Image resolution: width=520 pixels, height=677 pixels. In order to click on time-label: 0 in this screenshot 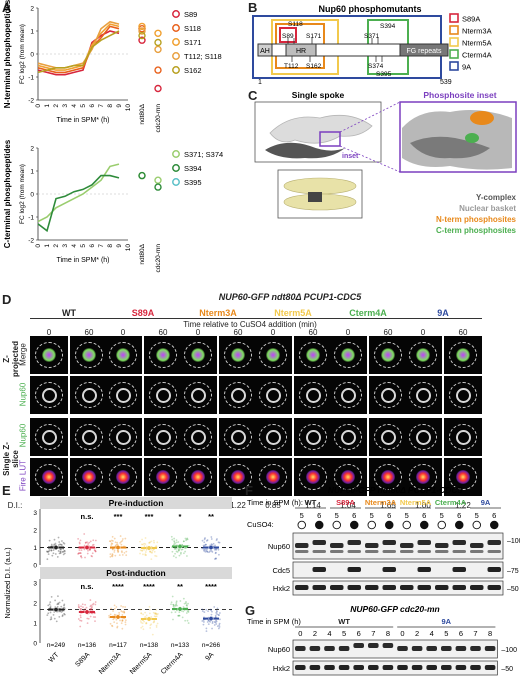, I will do `click(348, 332)`.